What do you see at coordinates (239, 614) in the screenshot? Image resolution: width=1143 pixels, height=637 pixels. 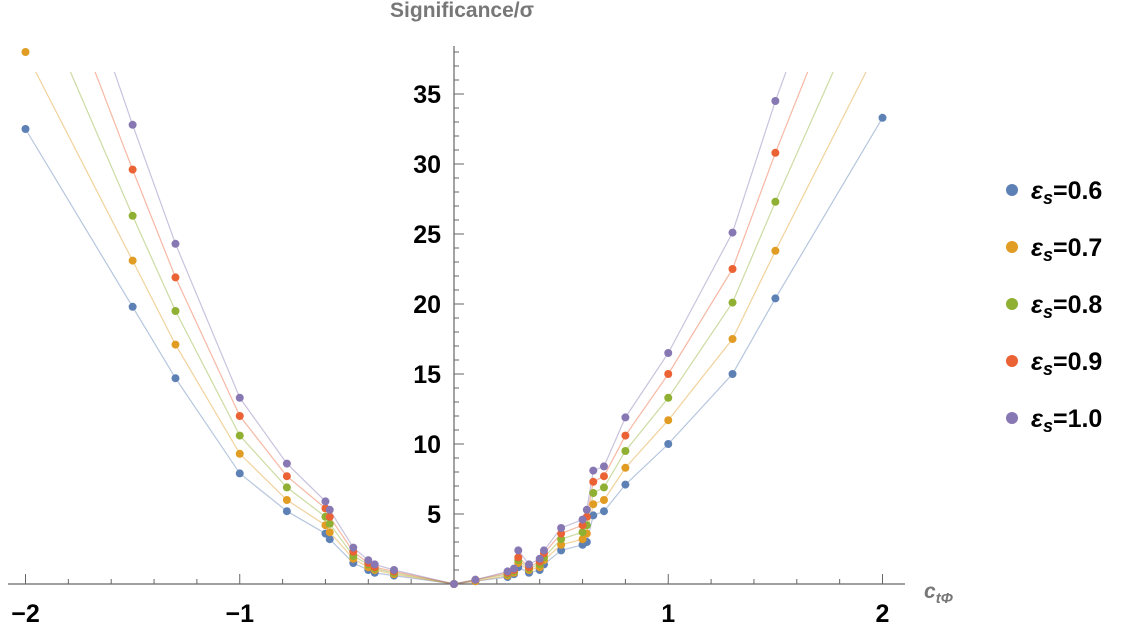 I see `x-tick-label: −1` at bounding box center [239, 614].